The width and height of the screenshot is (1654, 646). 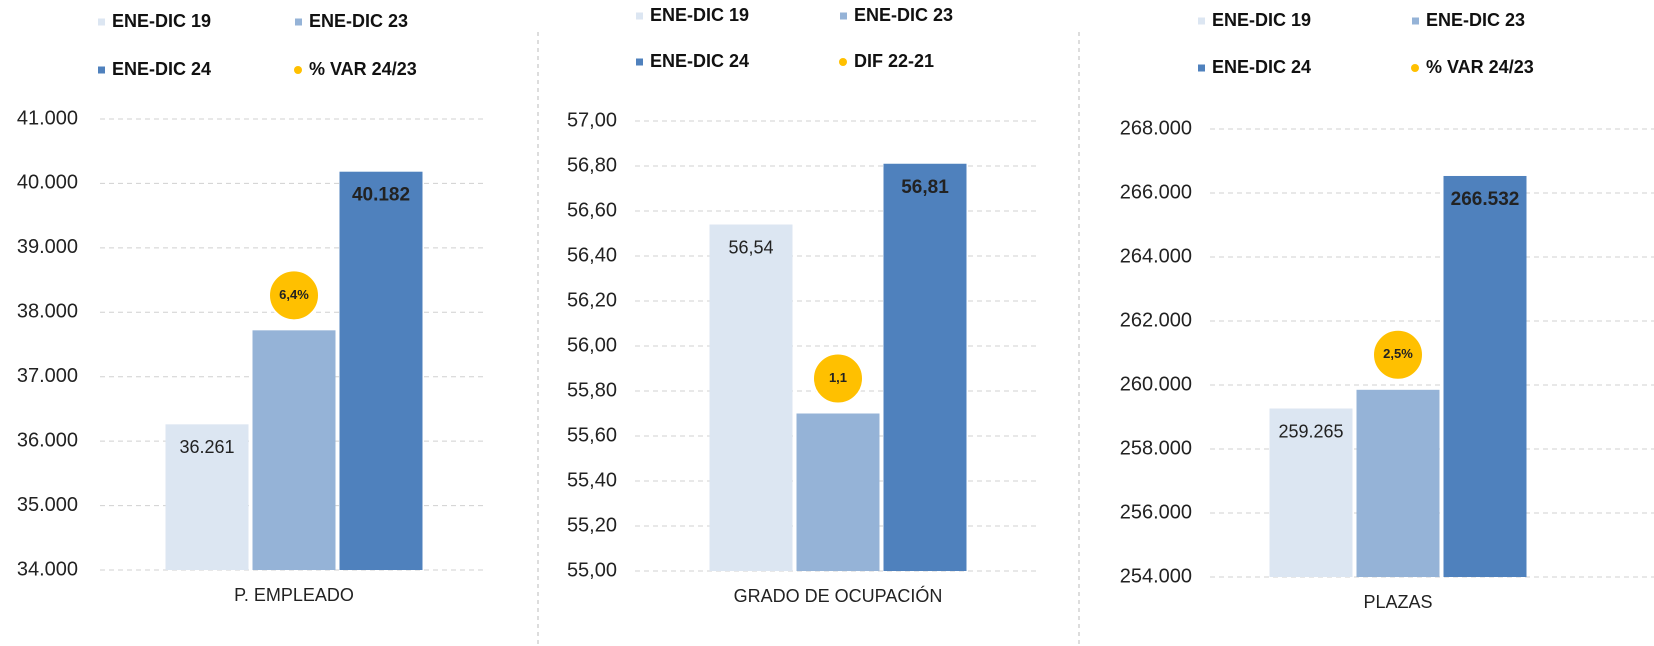 I want to click on y-tick-label: 56,80, so click(x=592, y=165).